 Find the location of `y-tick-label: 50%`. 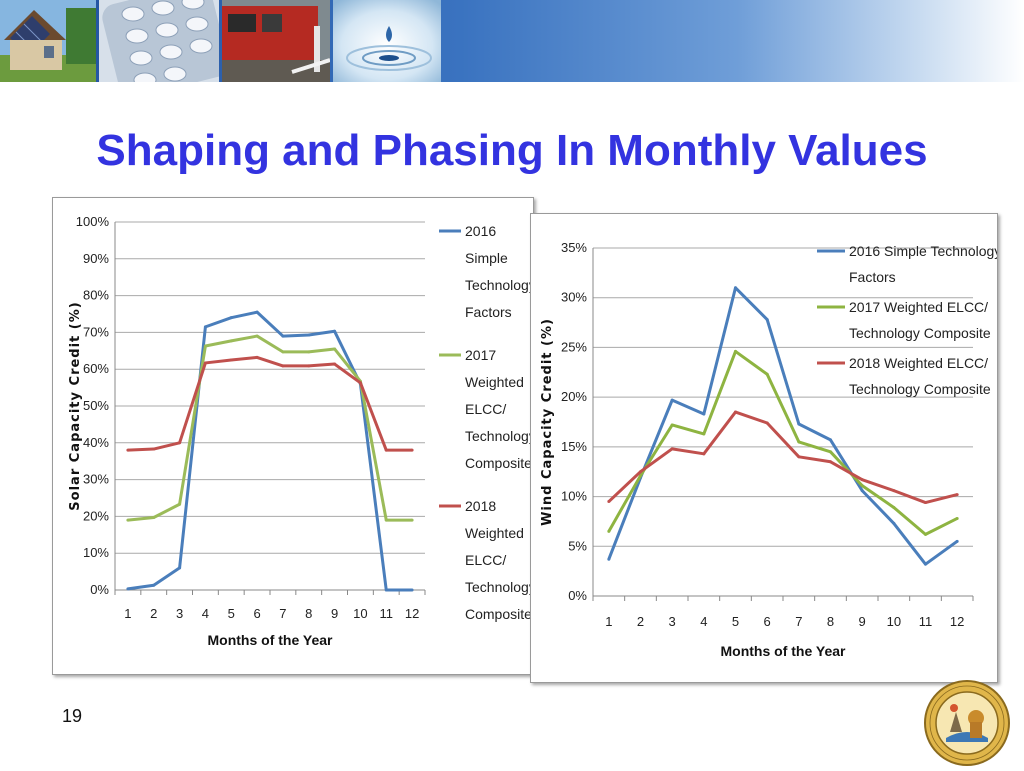

y-tick-label: 50% is located at coordinates (96, 405).